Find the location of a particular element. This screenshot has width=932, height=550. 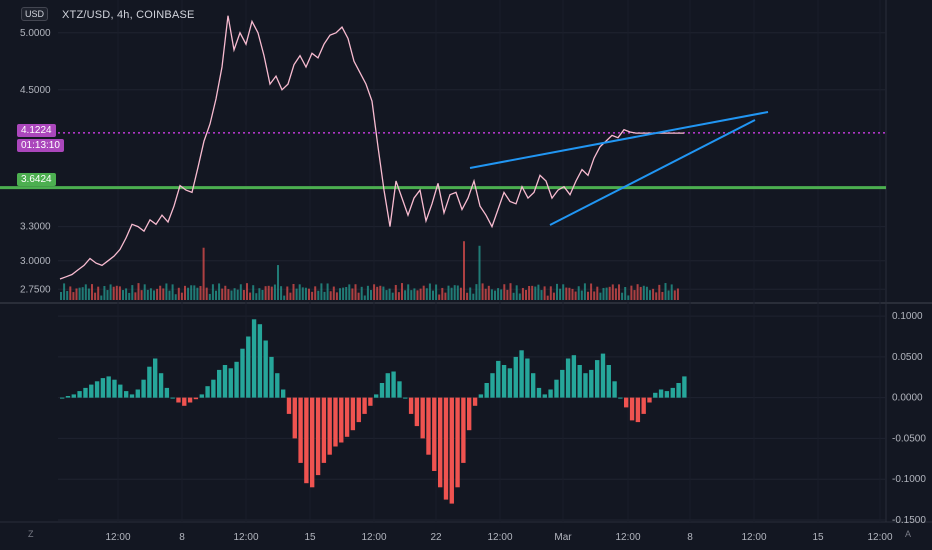

currency-badge: USD is located at coordinates (35, 14).